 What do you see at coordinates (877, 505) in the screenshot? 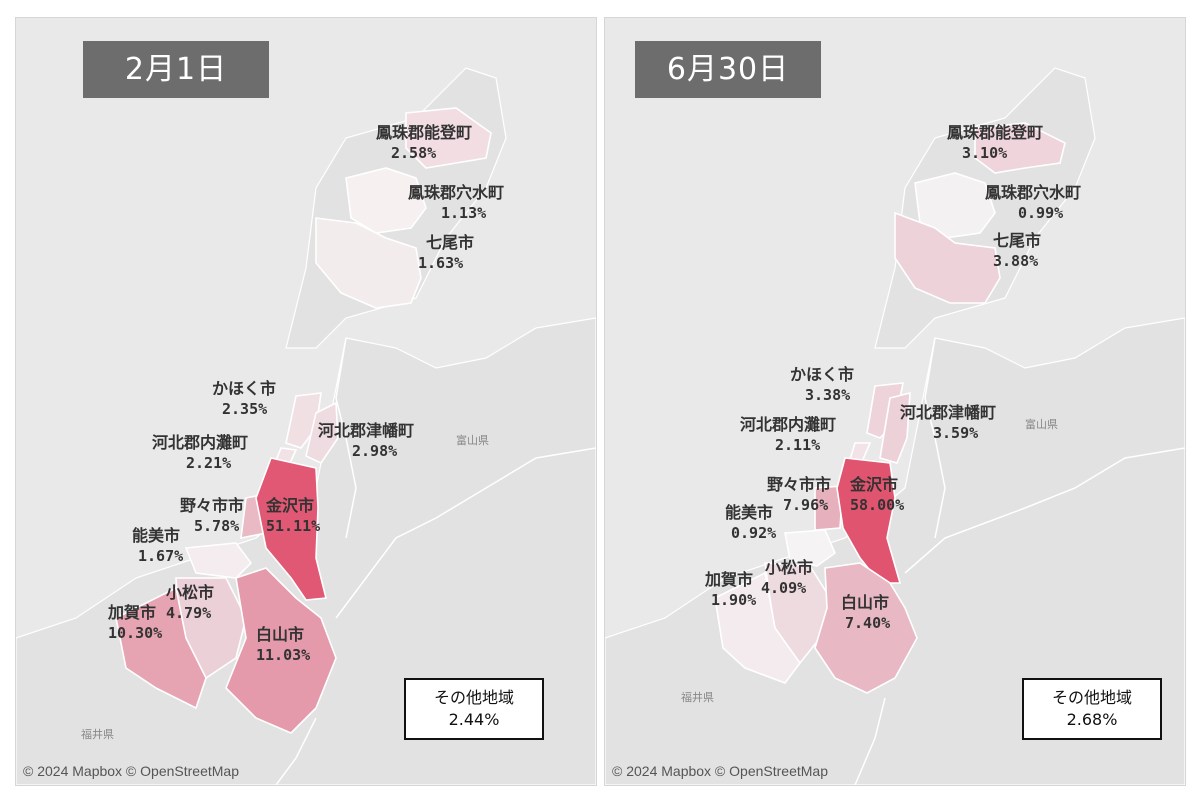
I see `region-pct-kanazawa: 58.00%` at bounding box center [877, 505].